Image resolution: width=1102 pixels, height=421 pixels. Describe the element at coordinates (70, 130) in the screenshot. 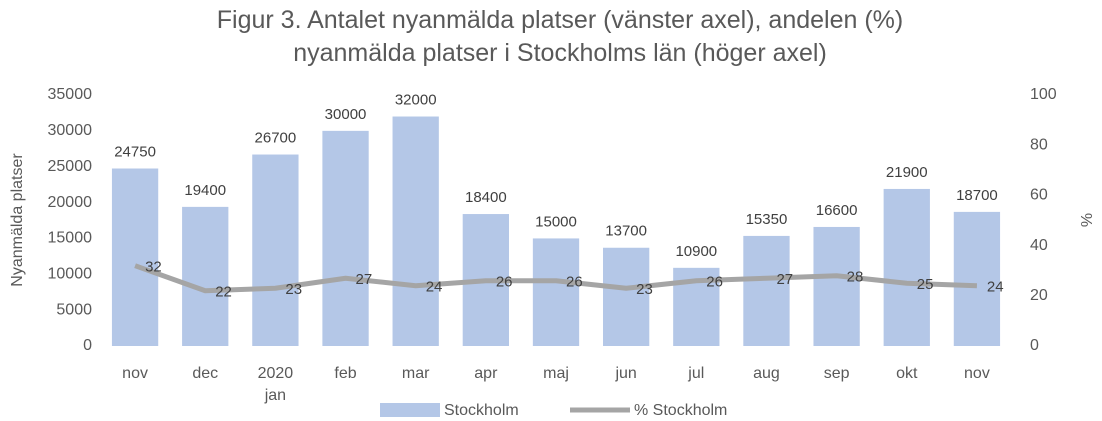

I see `y-tick-label: 30000` at that location.